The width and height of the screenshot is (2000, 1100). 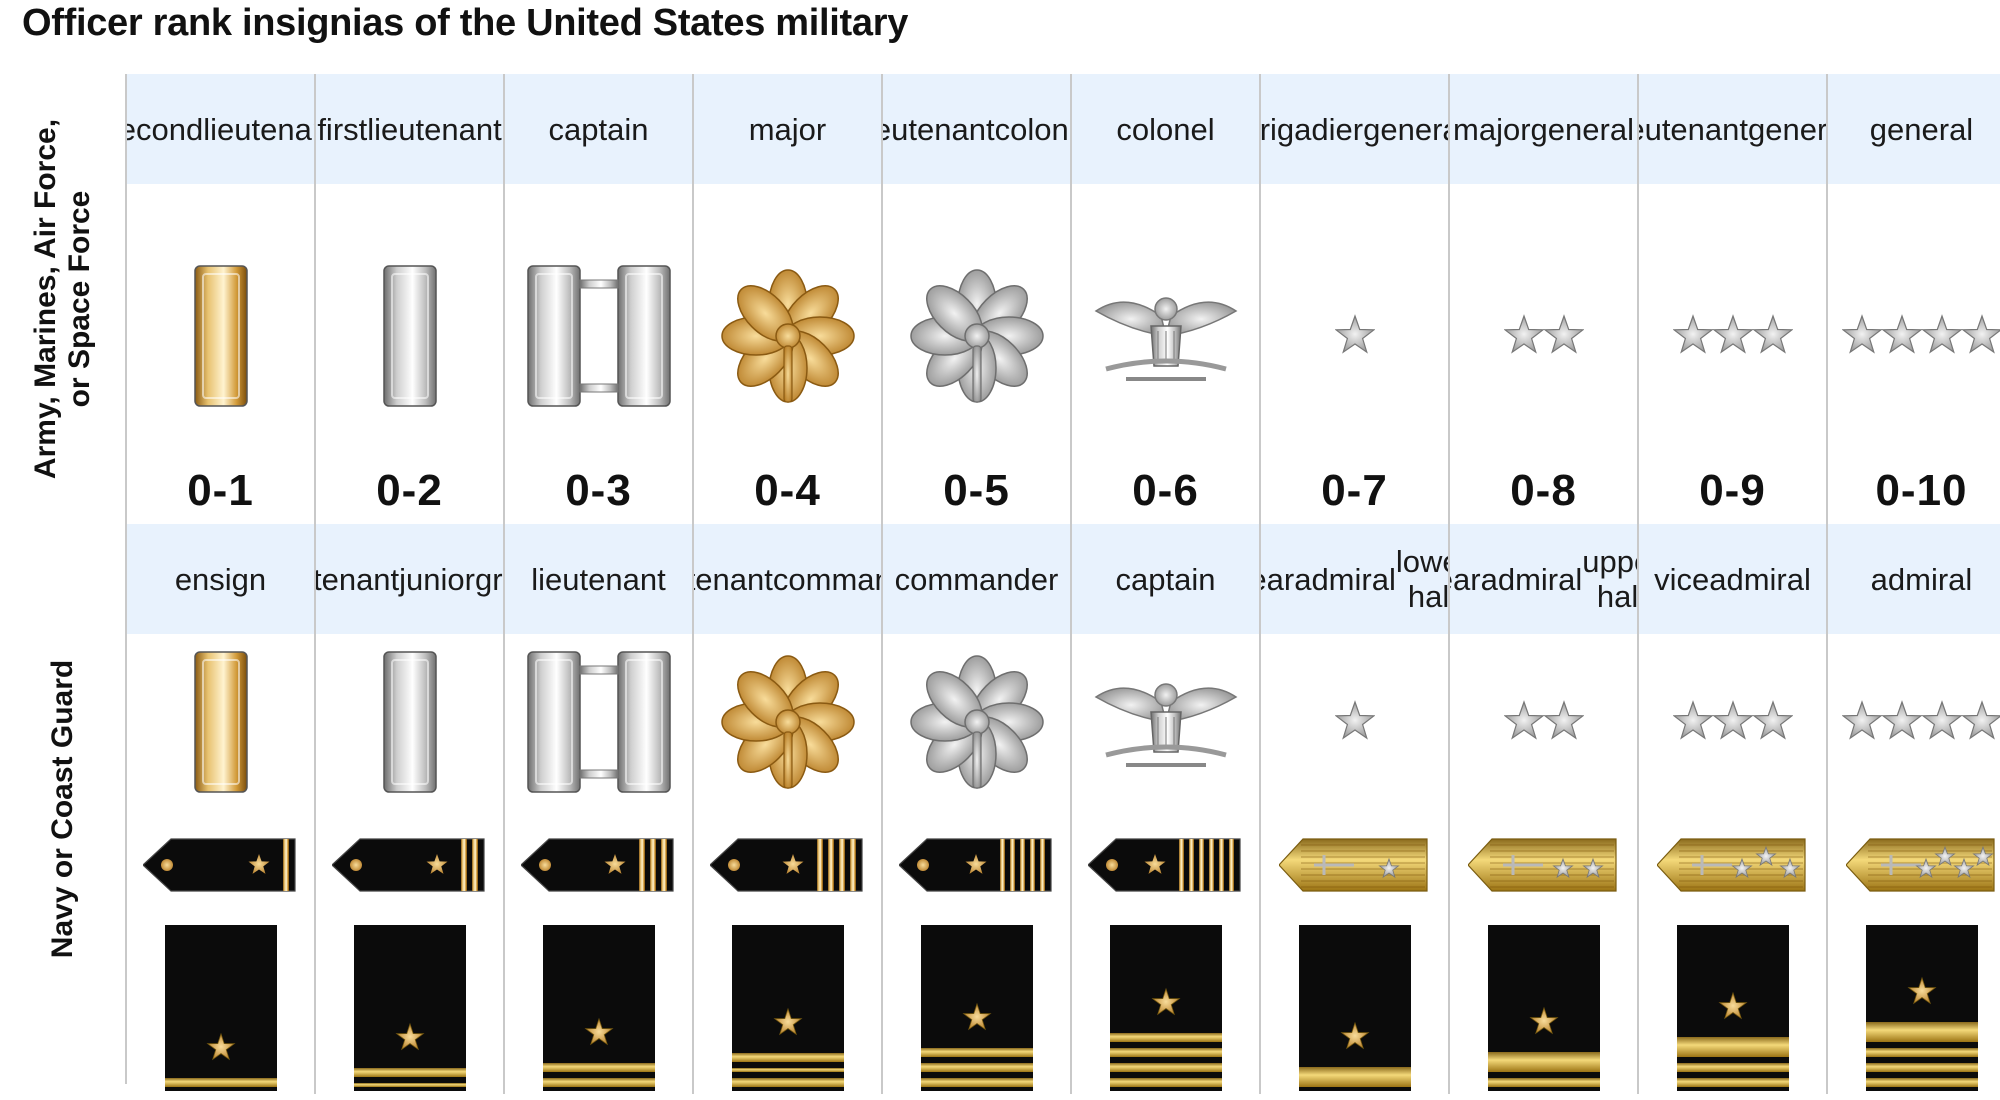 I want to click on army-insignia-cell: 0-6, so click(x=1166, y=354).